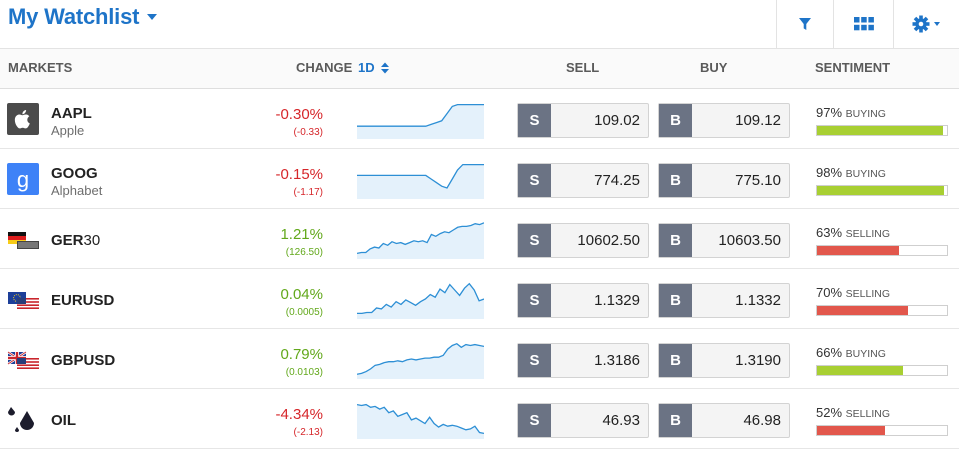 The width and height of the screenshot is (959, 453). What do you see at coordinates (851, 172) in the screenshot?
I see `sentiment-label: 98% BUYING` at bounding box center [851, 172].